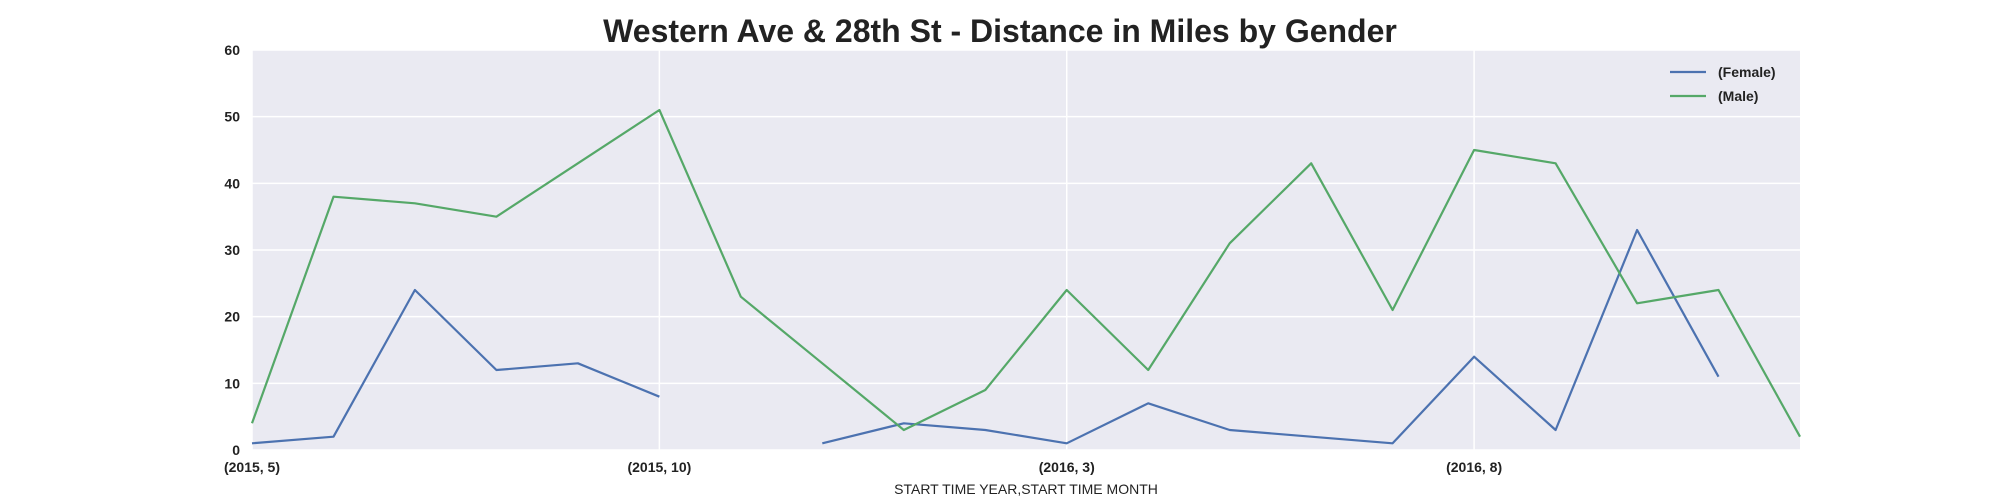  I want to click on legend-label-male: (Male), so click(1738, 96).